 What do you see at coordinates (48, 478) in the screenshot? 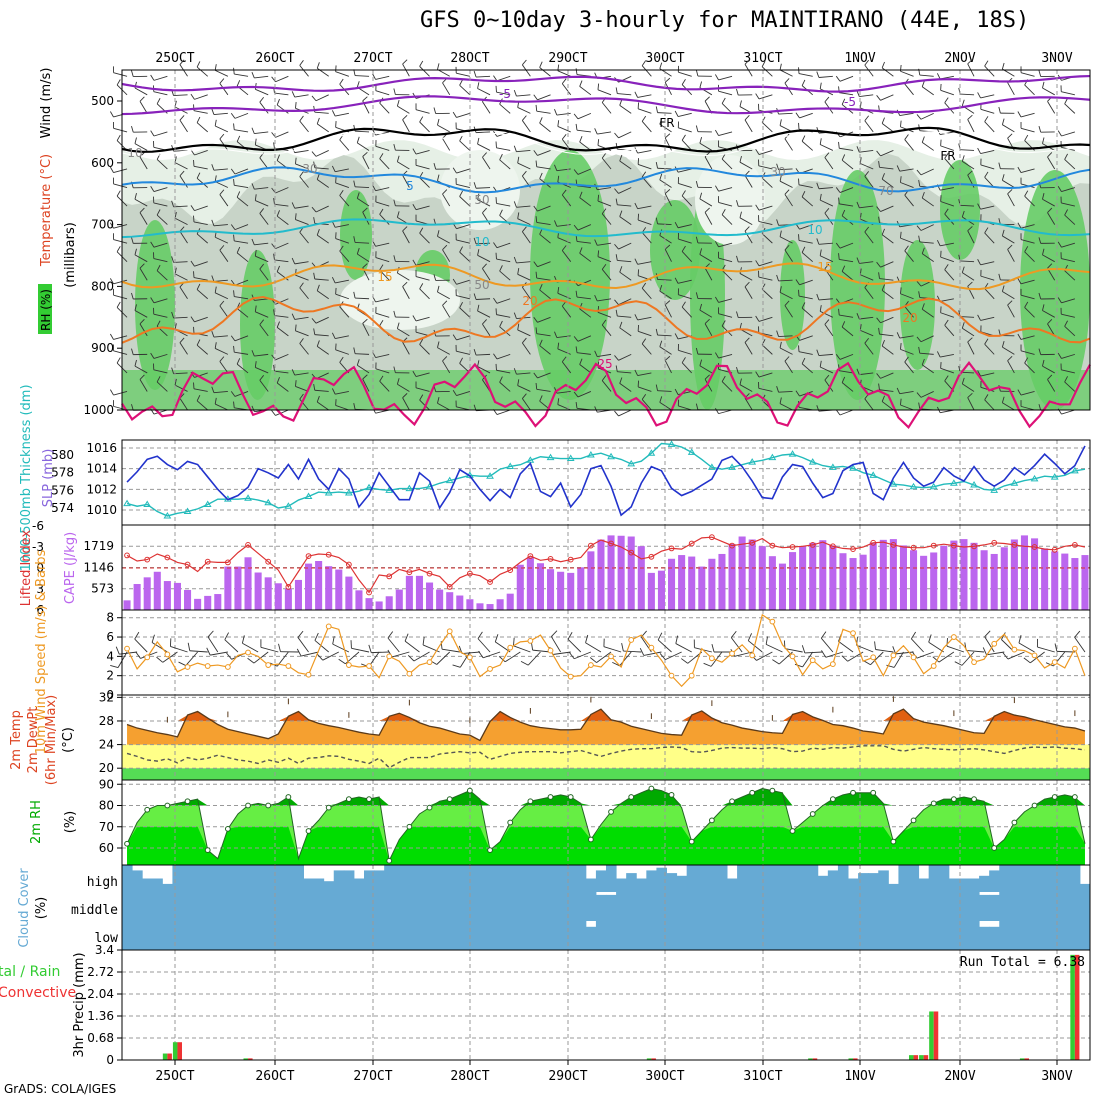
I see `slp-axis-label: SLP (mb)` at bounding box center [48, 478].